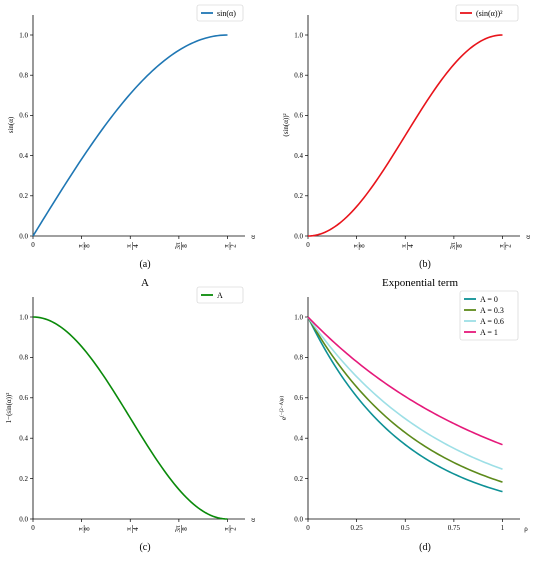 The width and height of the screenshot is (550, 561). I want to click on legend-label: (sin(α))², so click(489, 13).